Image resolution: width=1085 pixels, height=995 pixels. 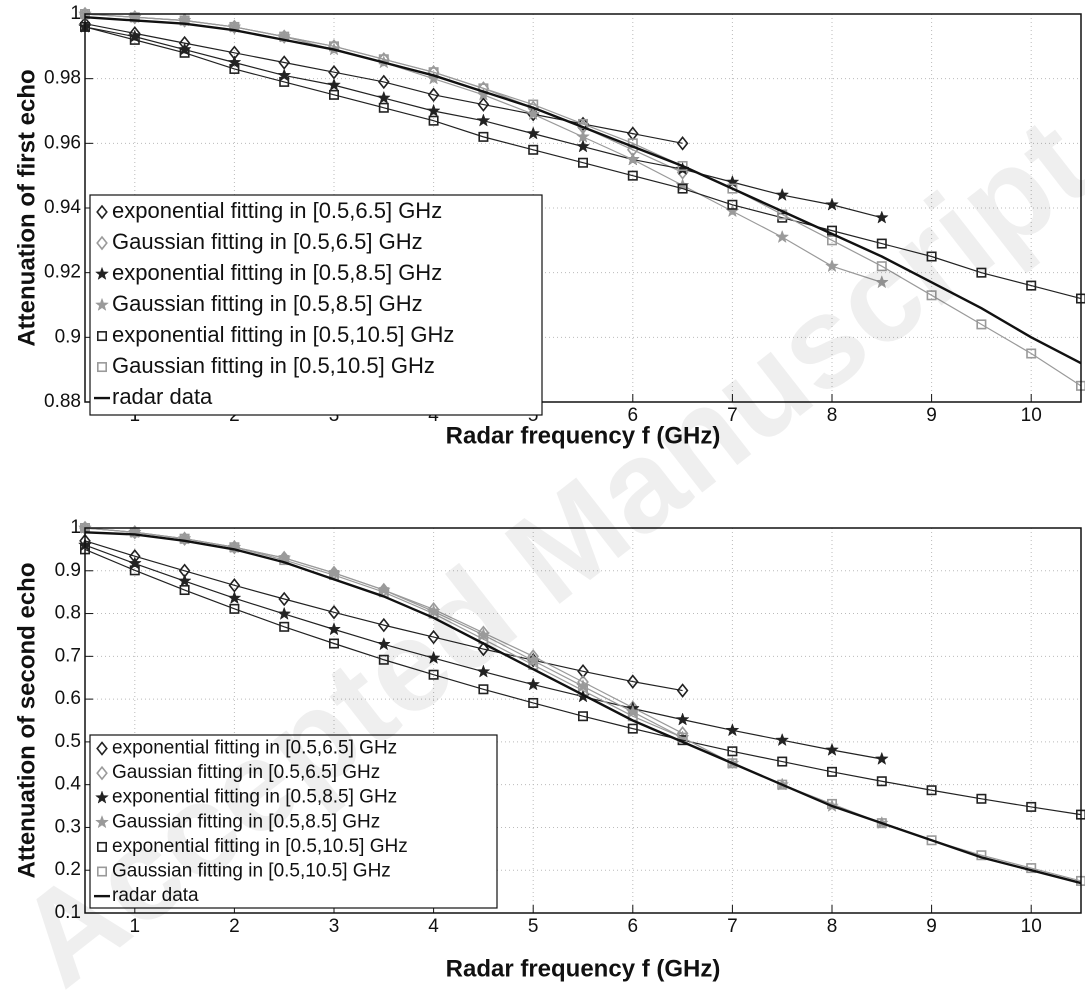 I want to click on y-tick-label: 0.92, so click(x=62, y=272).